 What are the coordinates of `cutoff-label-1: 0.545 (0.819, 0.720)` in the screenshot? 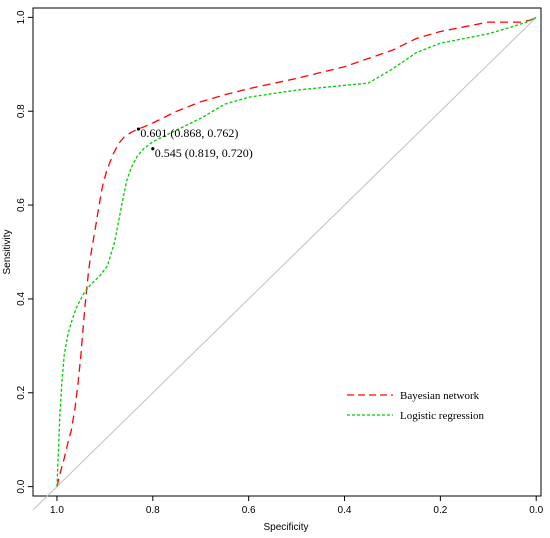 It's located at (204, 153).